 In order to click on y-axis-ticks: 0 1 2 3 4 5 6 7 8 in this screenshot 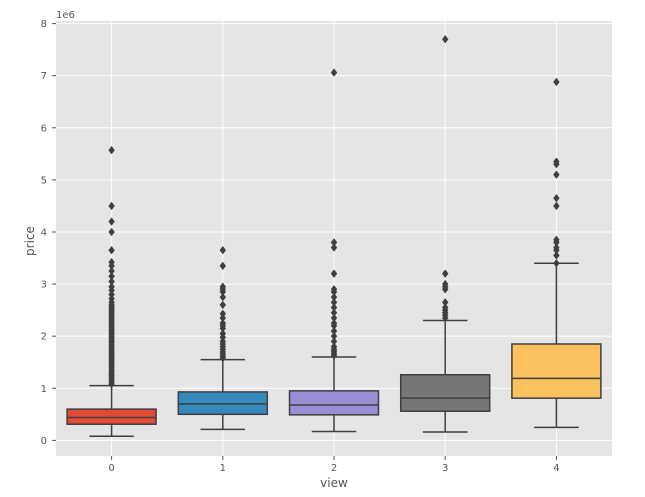, I will do `click(48, 233)`.